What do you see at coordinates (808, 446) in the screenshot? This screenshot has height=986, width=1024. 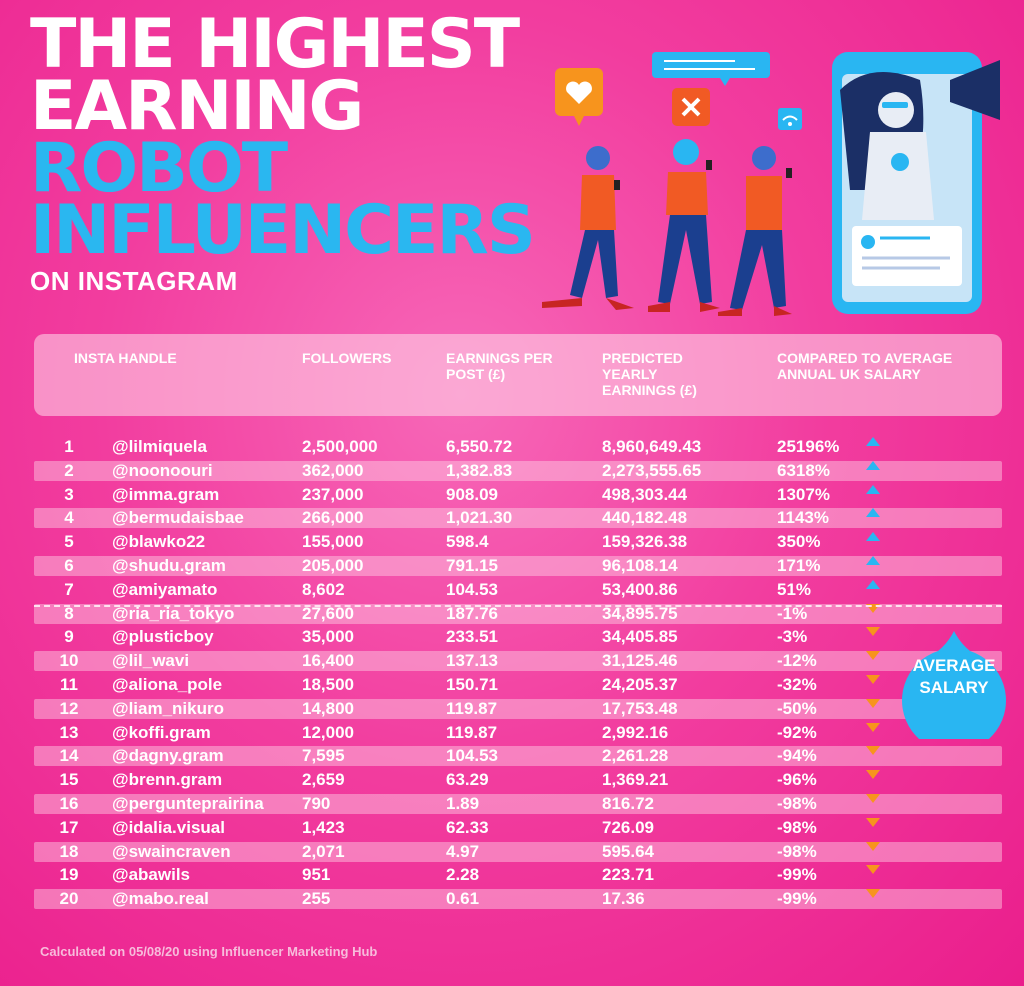 I see `compared-cell: 25196%` at bounding box center [808, 446].